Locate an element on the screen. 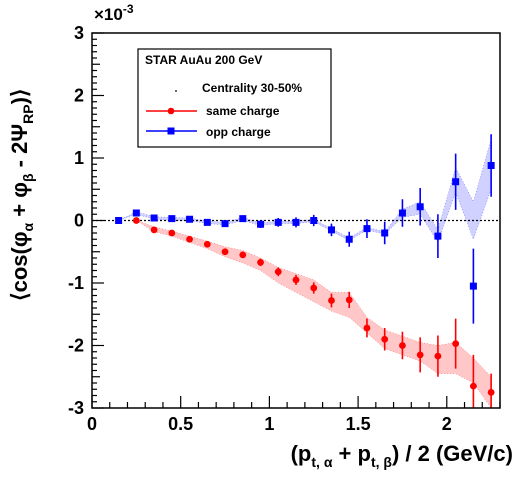 This screenshot has height=479, width=528. x-label-close: ) / 2 (GeV/c) is located at coordinates (452, 453).